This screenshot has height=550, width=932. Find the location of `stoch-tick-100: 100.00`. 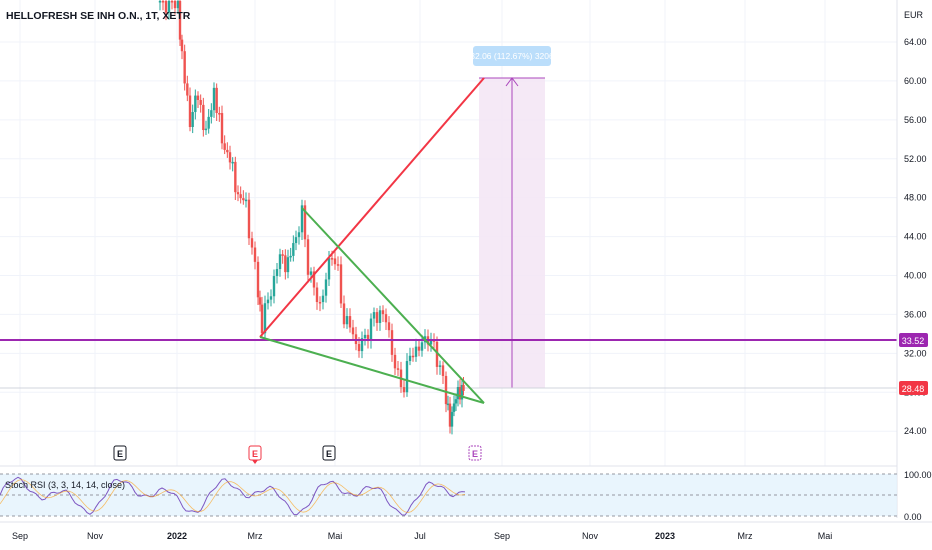

stoch-tick-100: 100.00 is located at coordinates (918, 475).